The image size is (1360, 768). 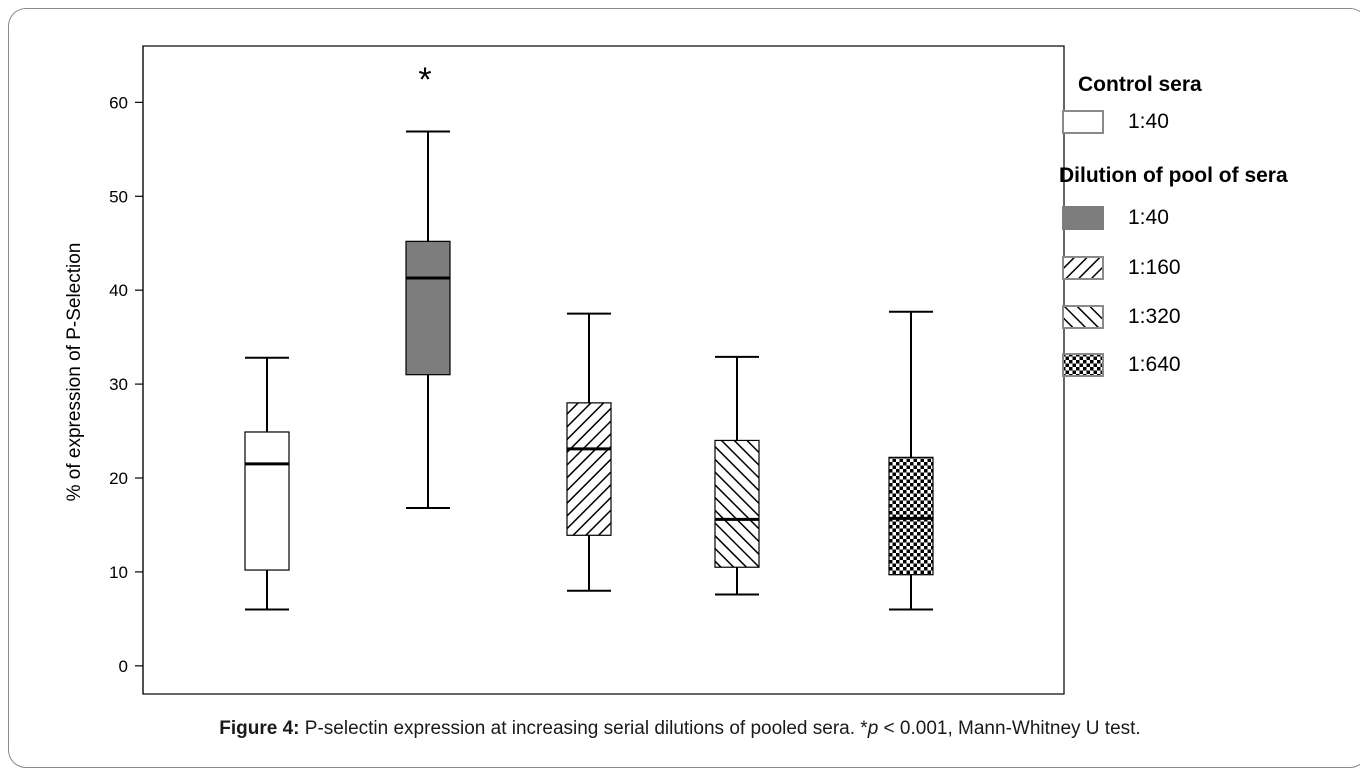 I want to click on legend-heading-control: Control sera, so click(x=1140, y=84).